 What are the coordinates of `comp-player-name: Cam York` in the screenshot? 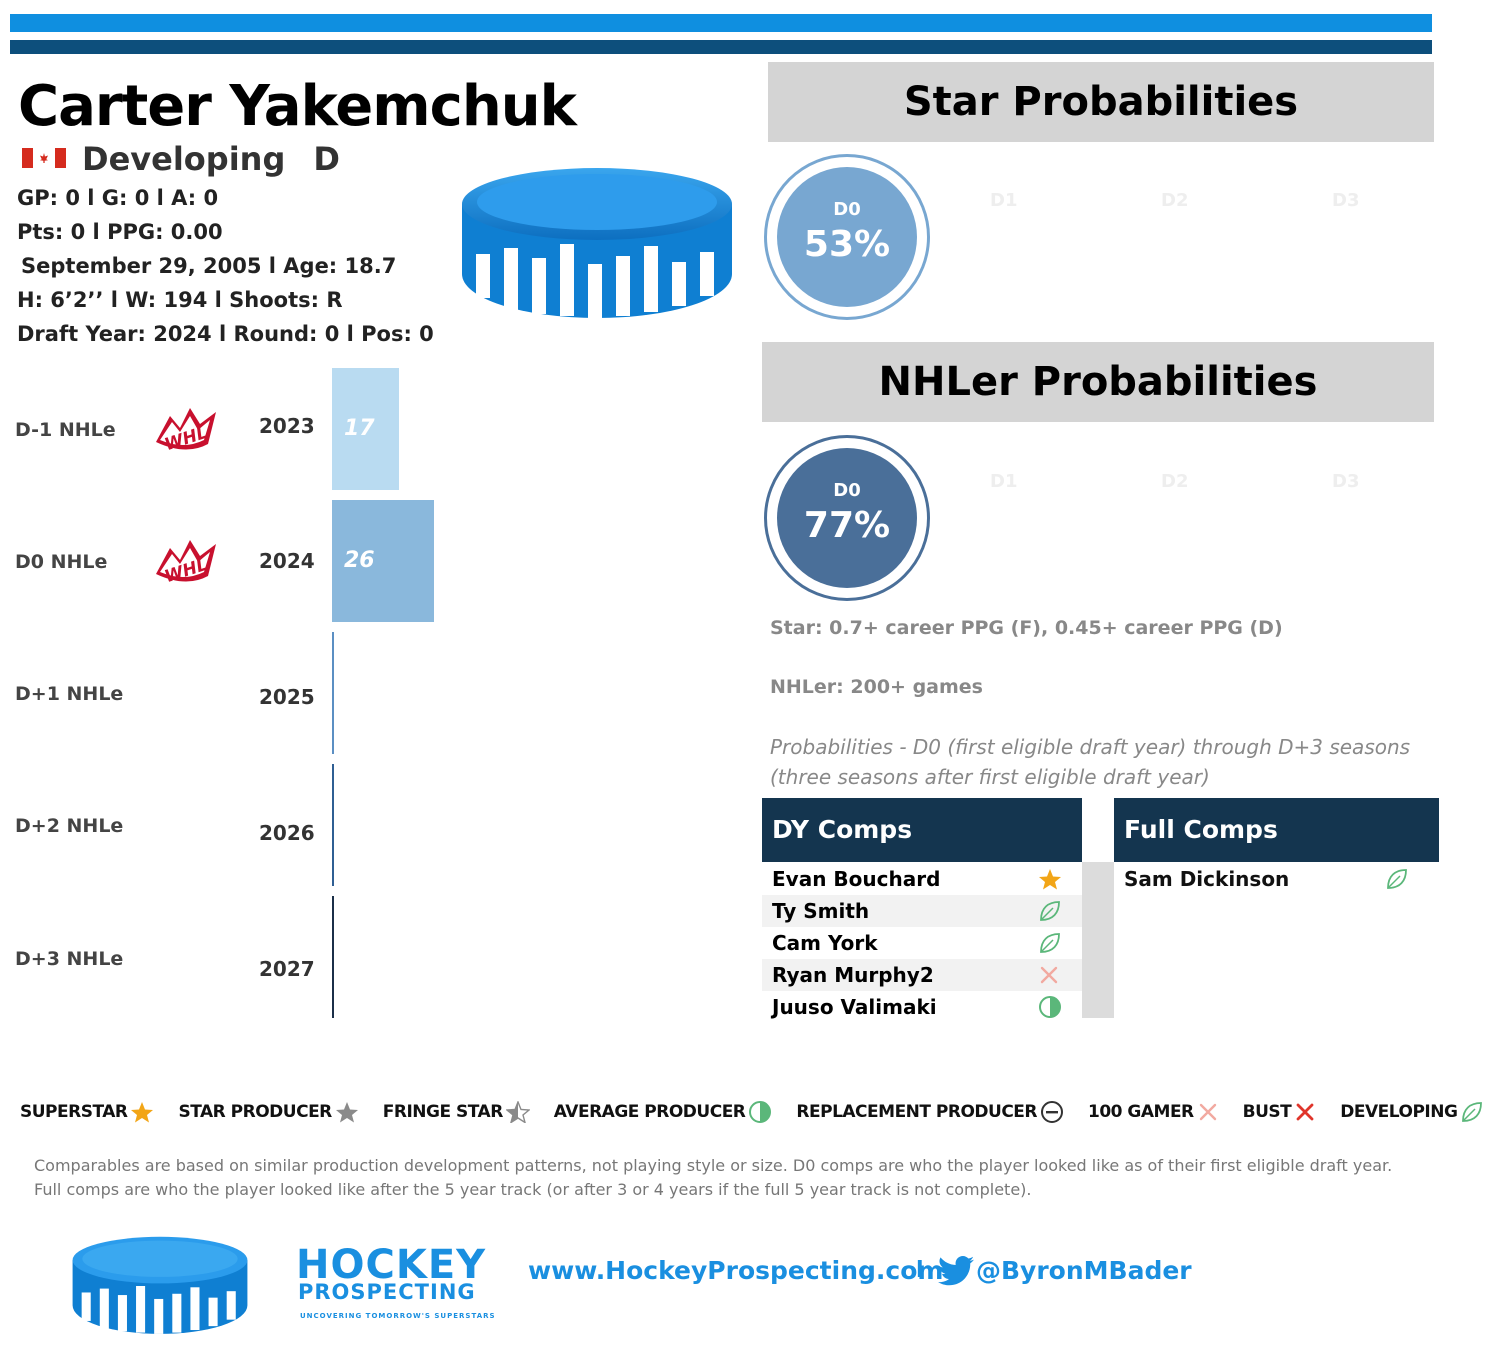 It's located at (825, 943).